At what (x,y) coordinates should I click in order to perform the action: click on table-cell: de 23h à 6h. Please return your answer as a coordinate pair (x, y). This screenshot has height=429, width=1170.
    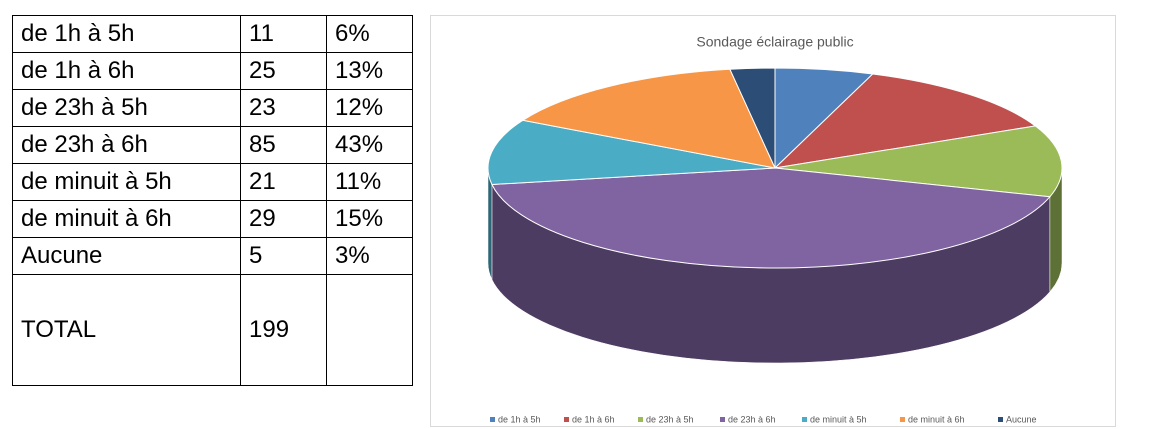
    Looking at the image, I should click on (126, 145).